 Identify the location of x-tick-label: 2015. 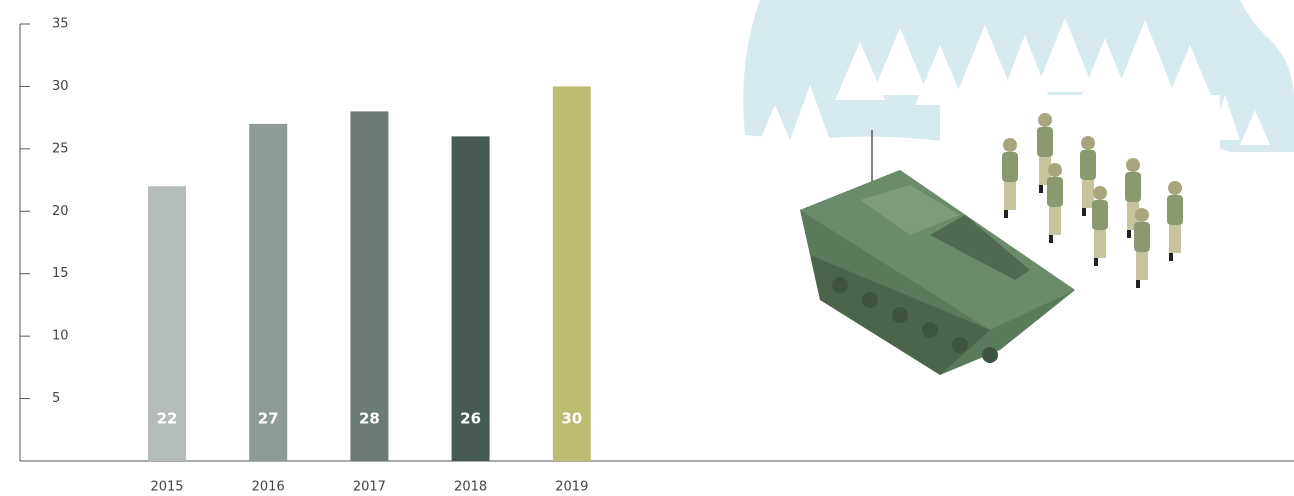
(166, 487).